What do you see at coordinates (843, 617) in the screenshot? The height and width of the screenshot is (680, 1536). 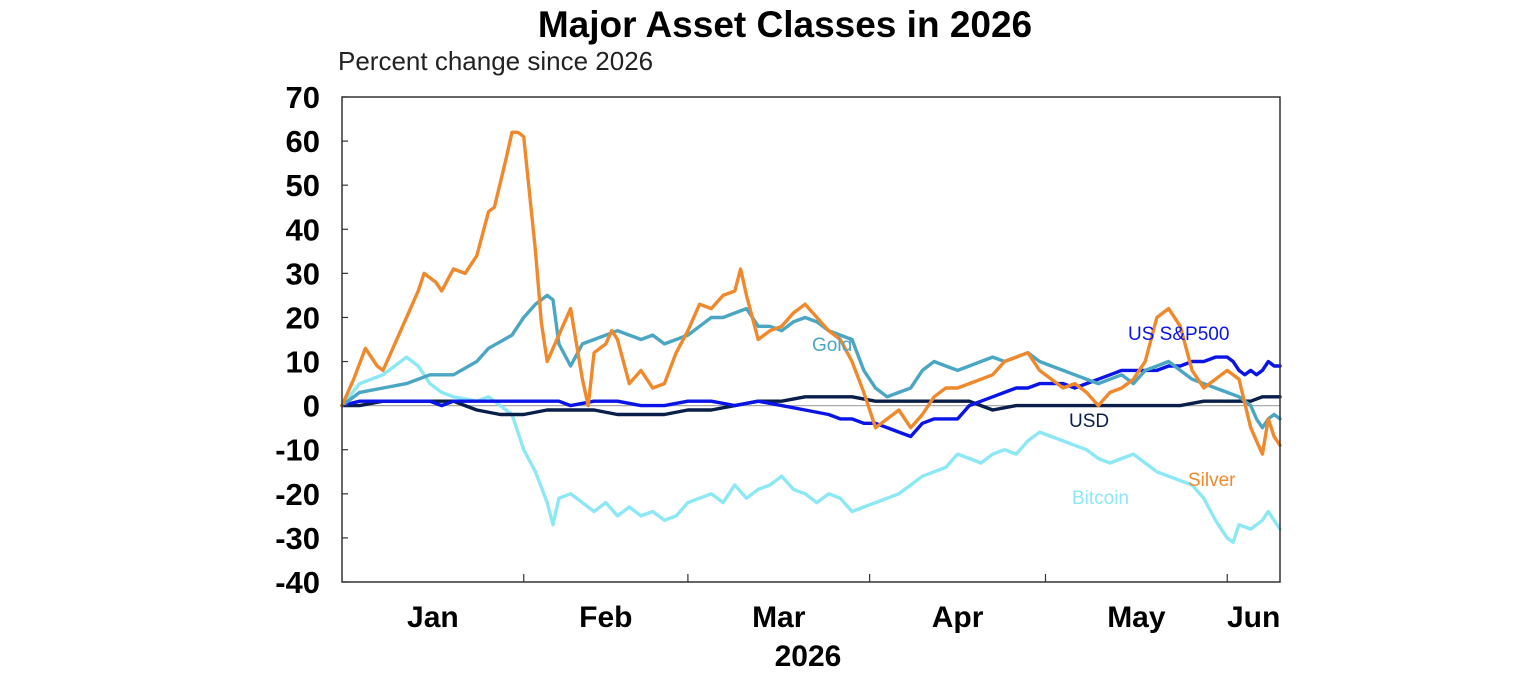 I see `x-axis-tick-labels: Jan Feb Mar Apr May Jun` at bounding box center [843, 617].